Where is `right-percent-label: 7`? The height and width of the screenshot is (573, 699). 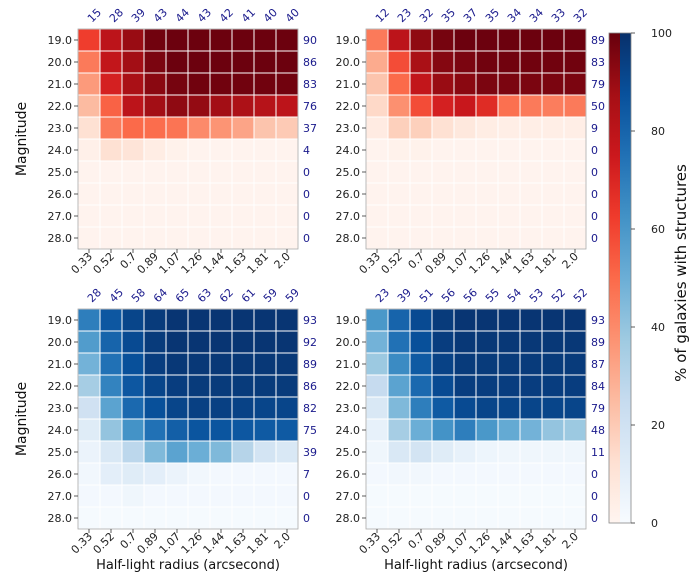
right-percent-label: 7 is located at coordinates (306, 474).